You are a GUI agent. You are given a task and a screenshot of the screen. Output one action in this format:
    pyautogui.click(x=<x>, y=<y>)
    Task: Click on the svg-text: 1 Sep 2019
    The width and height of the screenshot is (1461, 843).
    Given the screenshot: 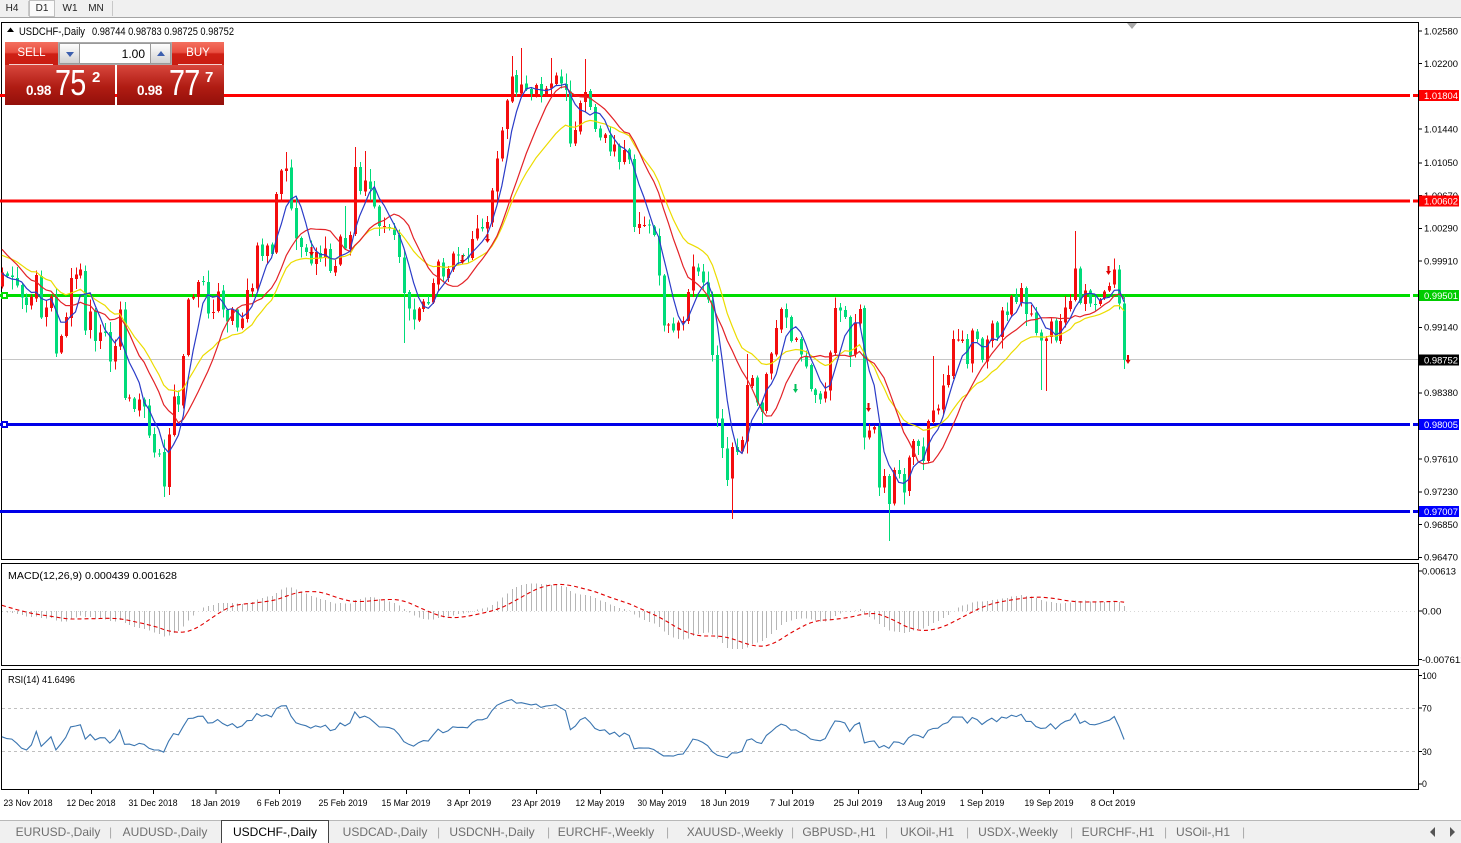 What is the action you would take?
    pyautogui.click(x=982, y=803)
    